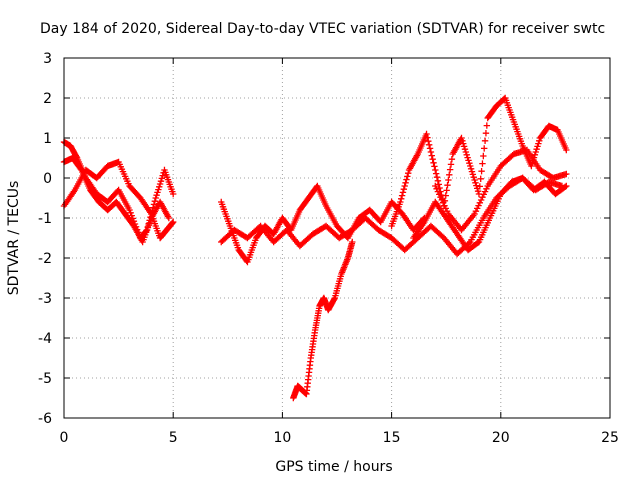 Image resolution: width=640 pixels, height=480 pixels. What do you see at coordinates (323, 320) in the screenshot?
I see `series-arc-f` at bounding box center [323, 320].